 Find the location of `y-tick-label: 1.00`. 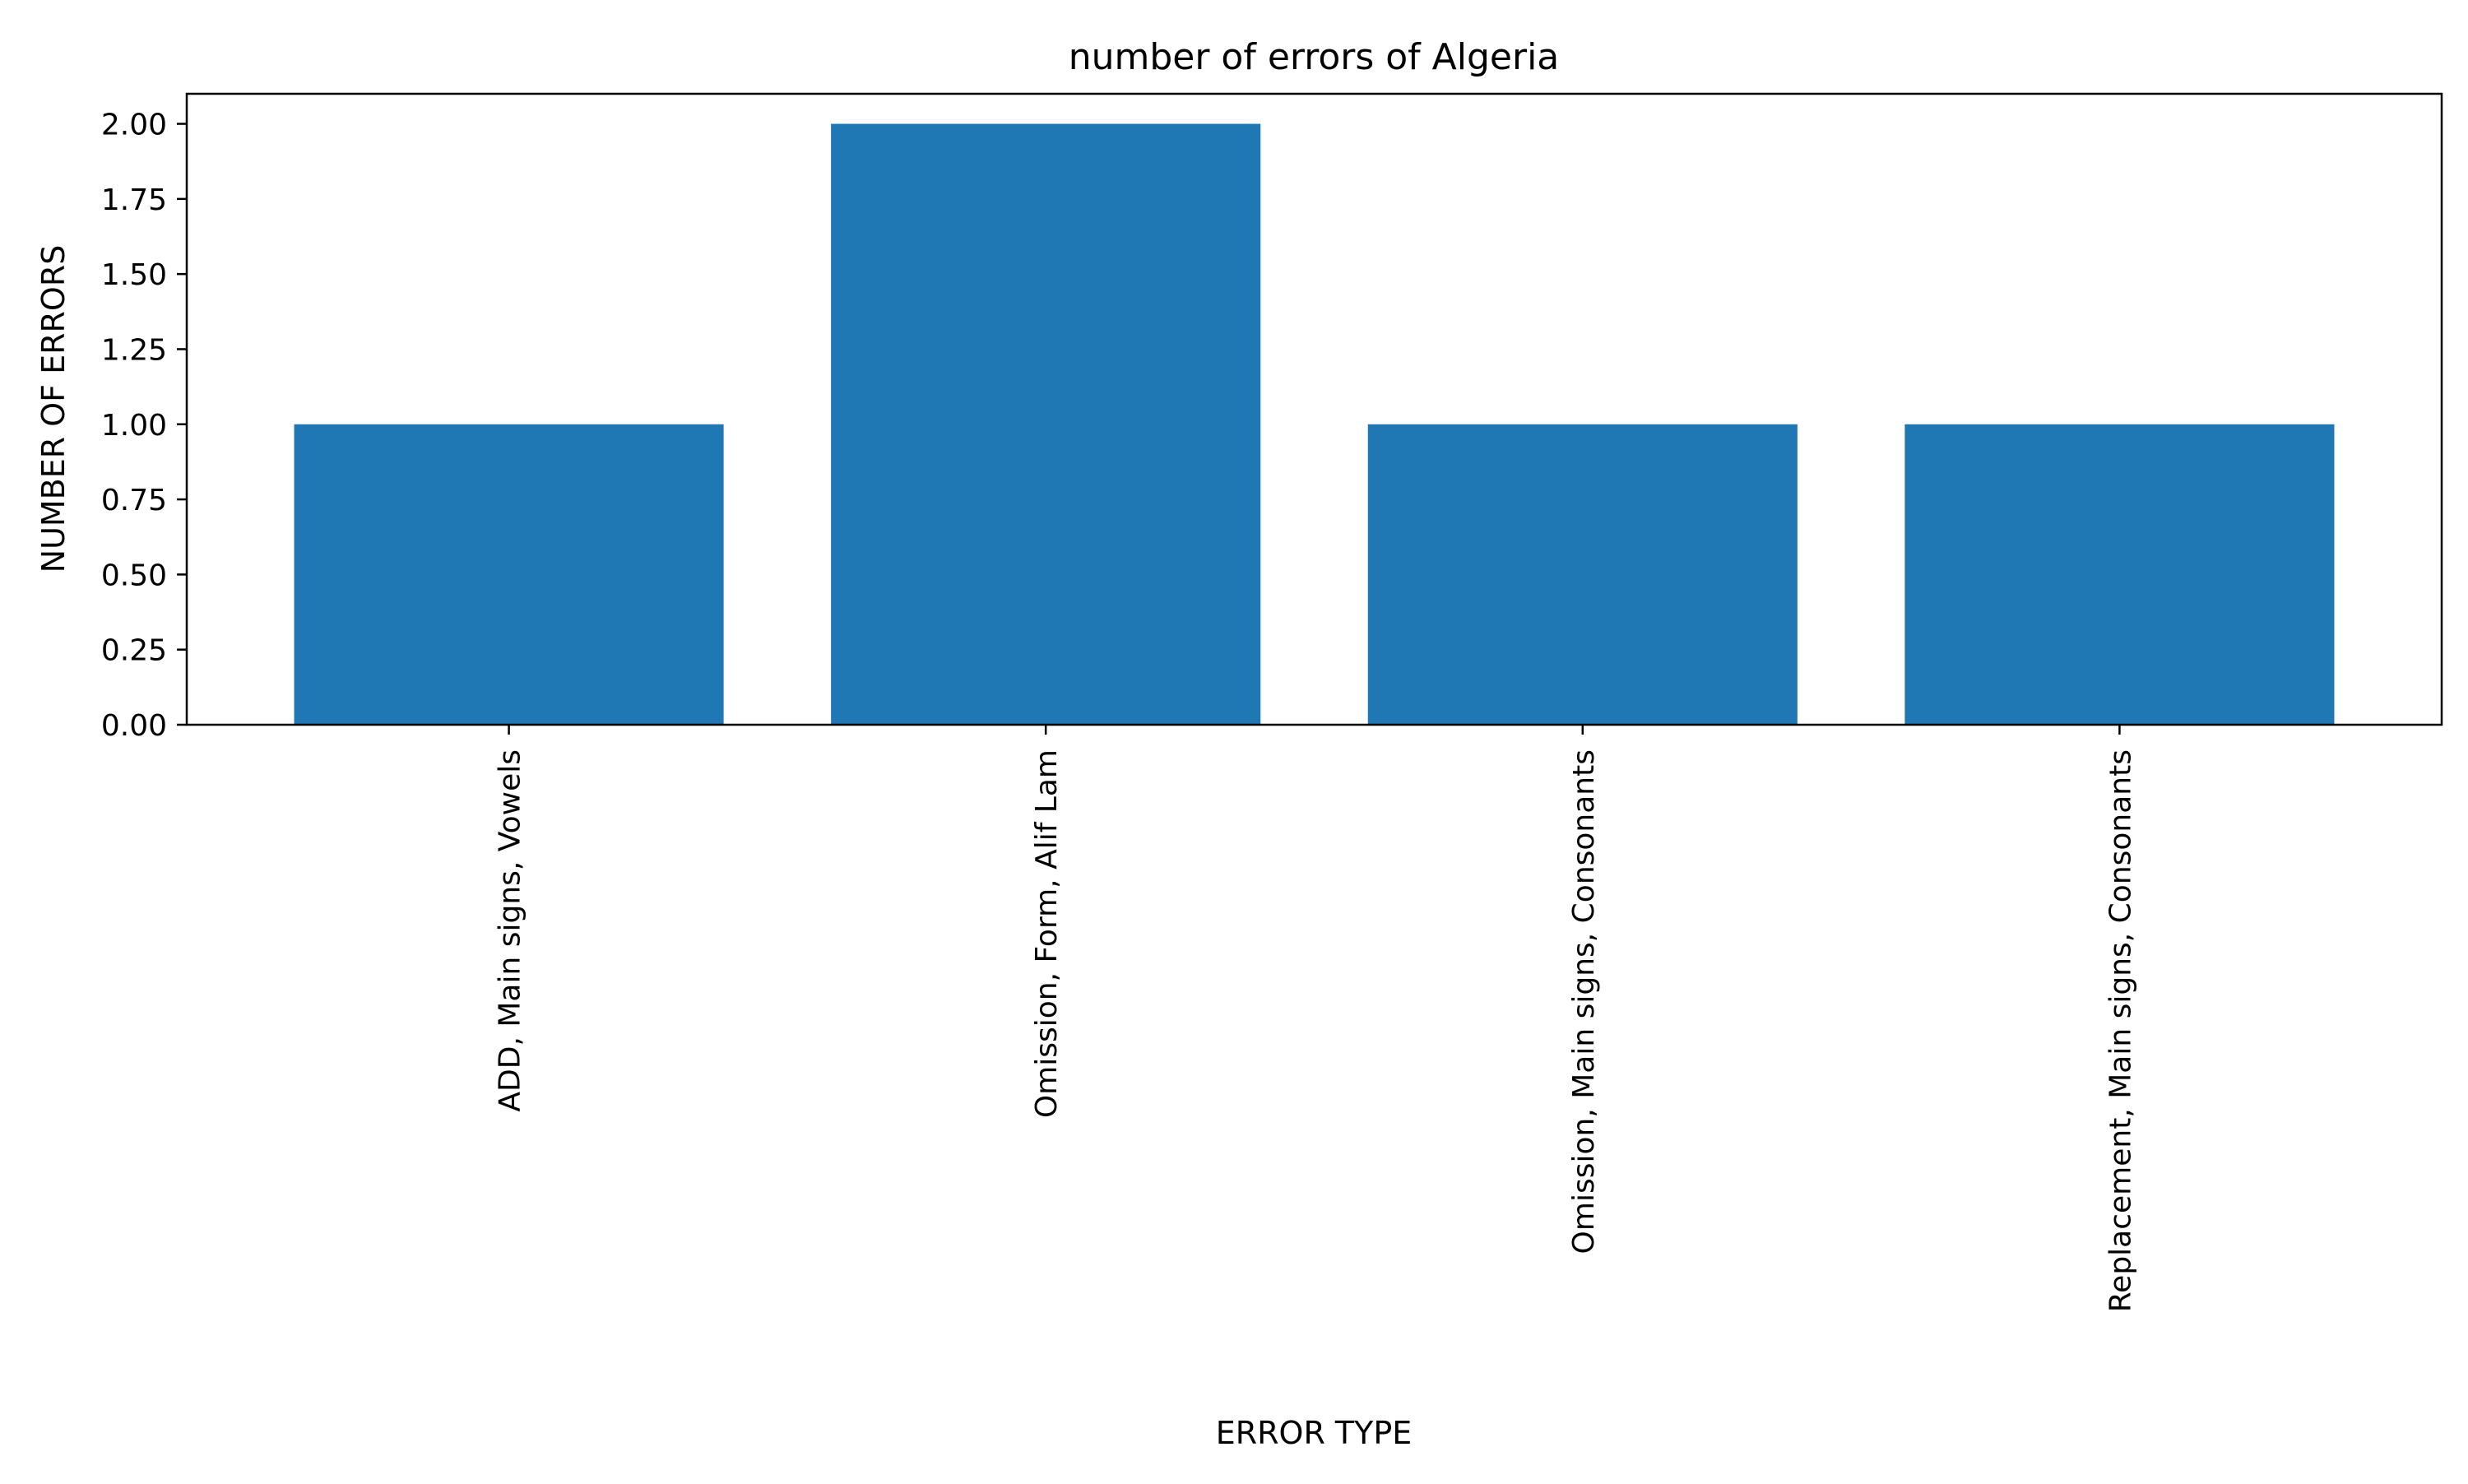

y-tick-label: 1.00 is located at coordinates (134, 426).